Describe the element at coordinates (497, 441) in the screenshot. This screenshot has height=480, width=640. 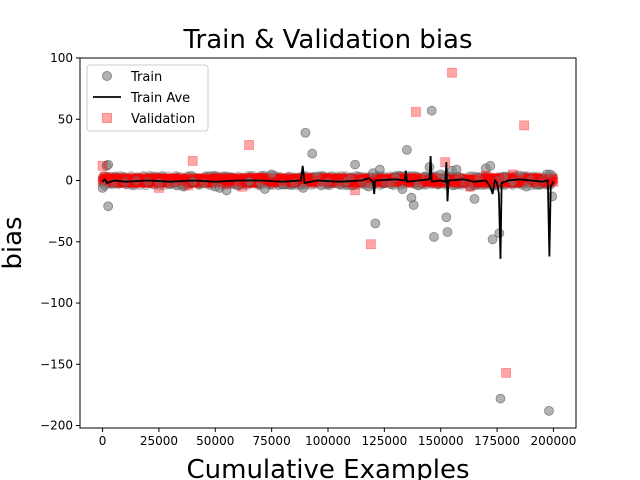
I see `x-tick-label: 175000` at that location.